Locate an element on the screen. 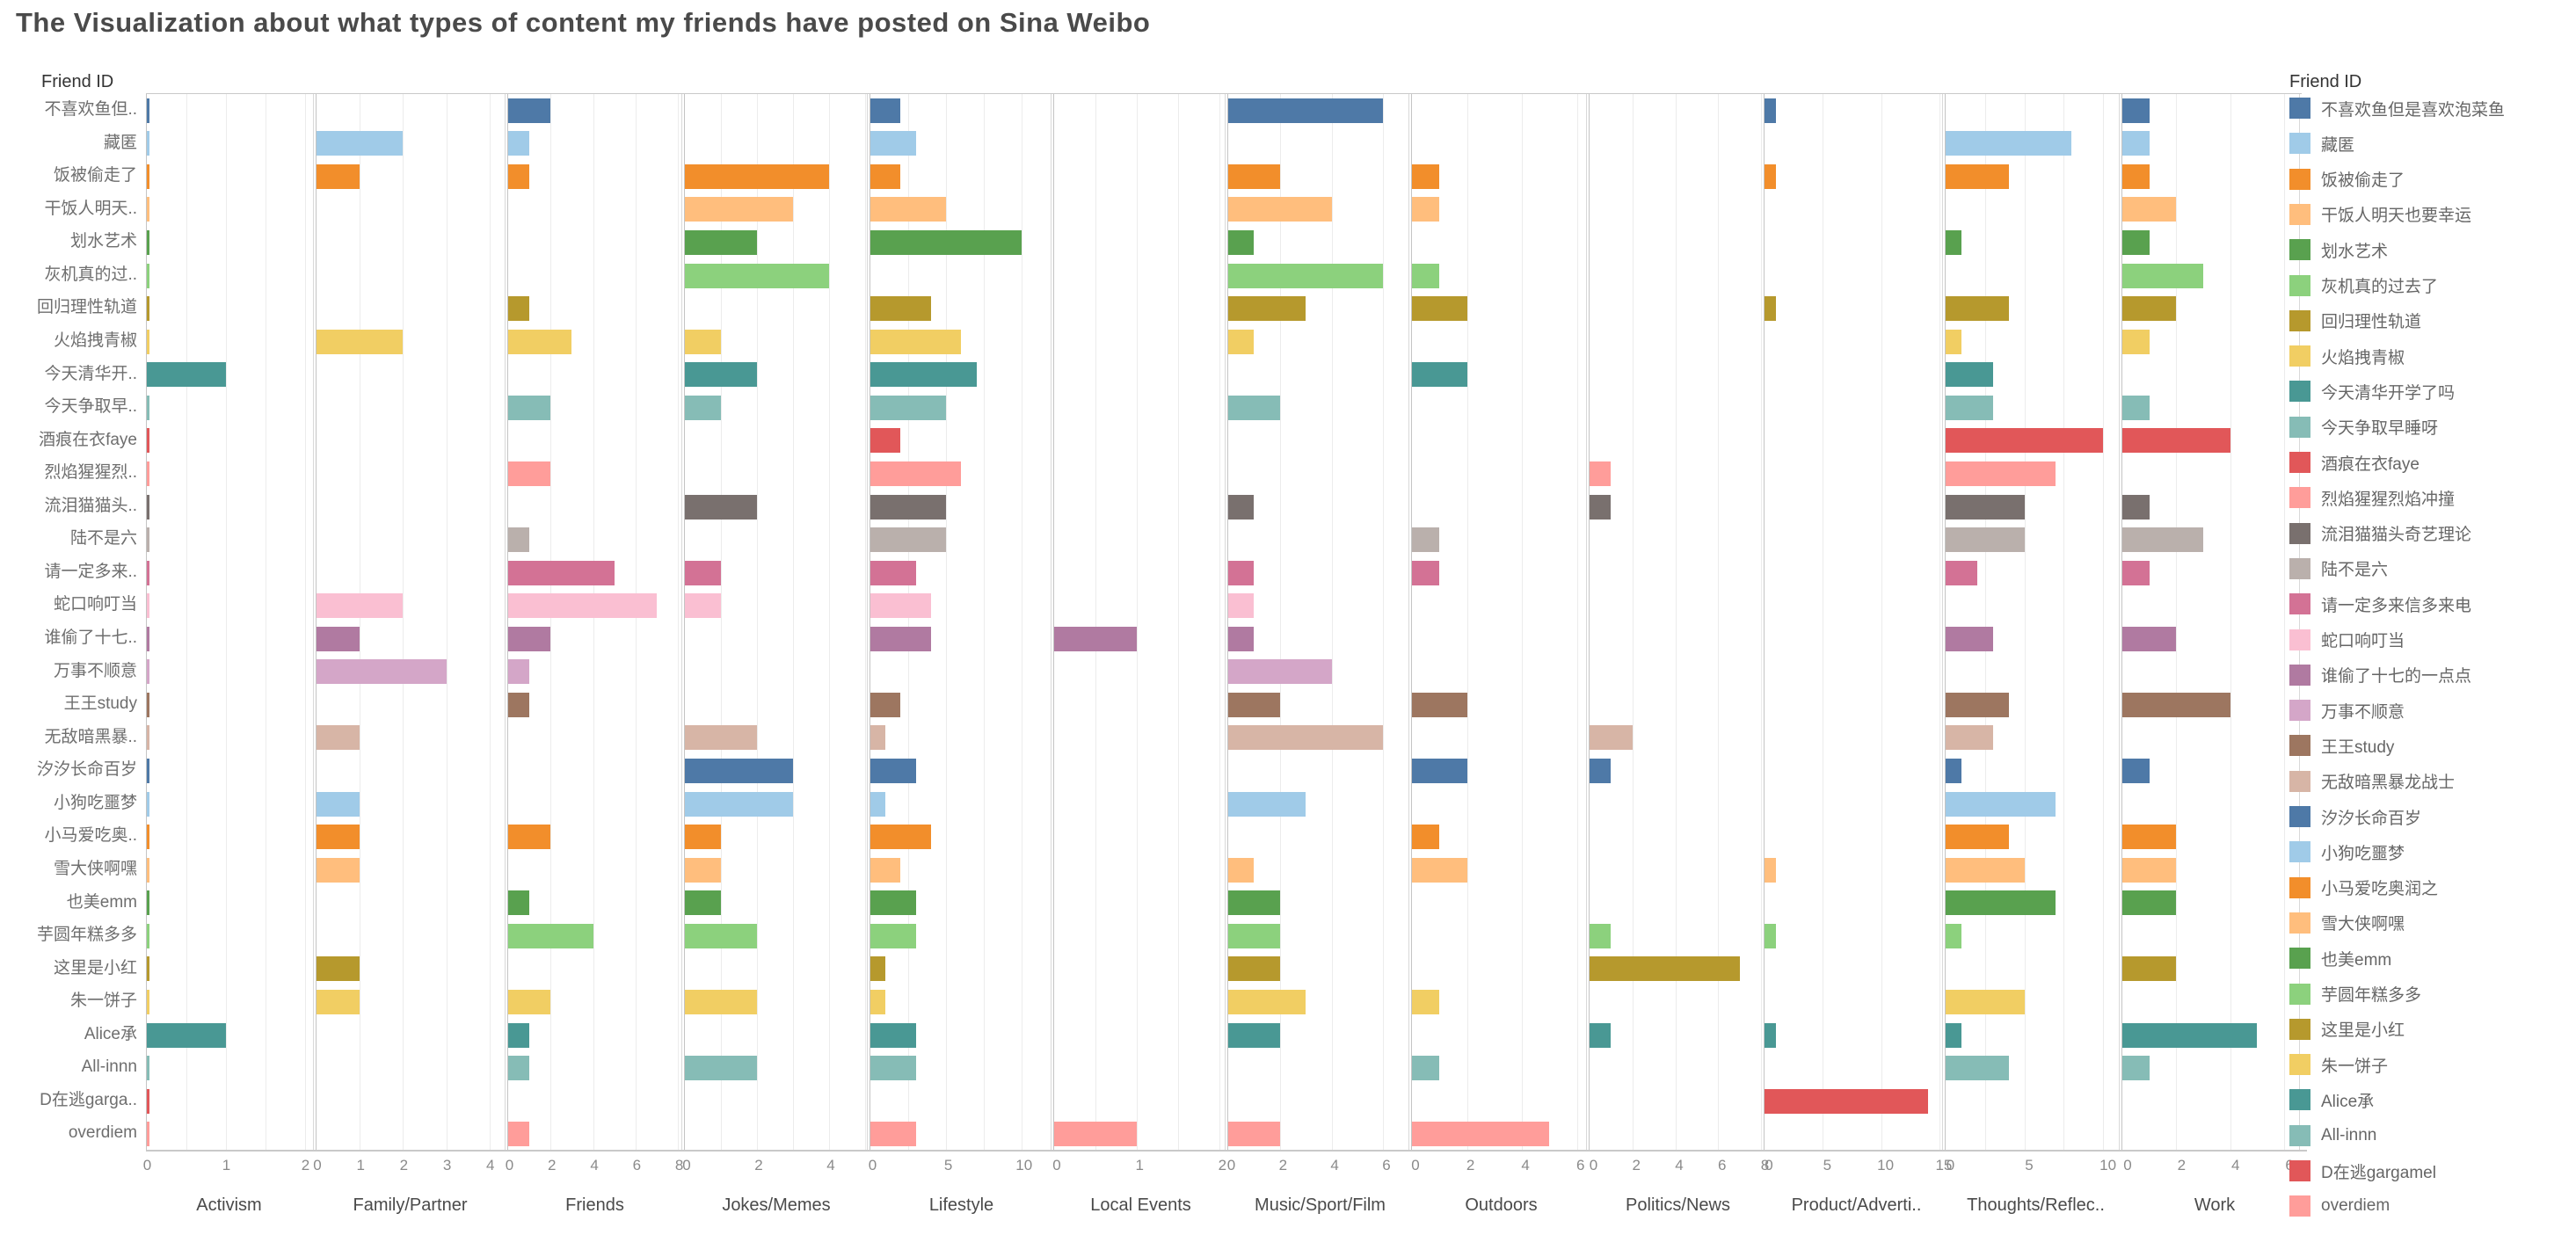  legend-item: All-innn is located at coordinates (2332, 1135).